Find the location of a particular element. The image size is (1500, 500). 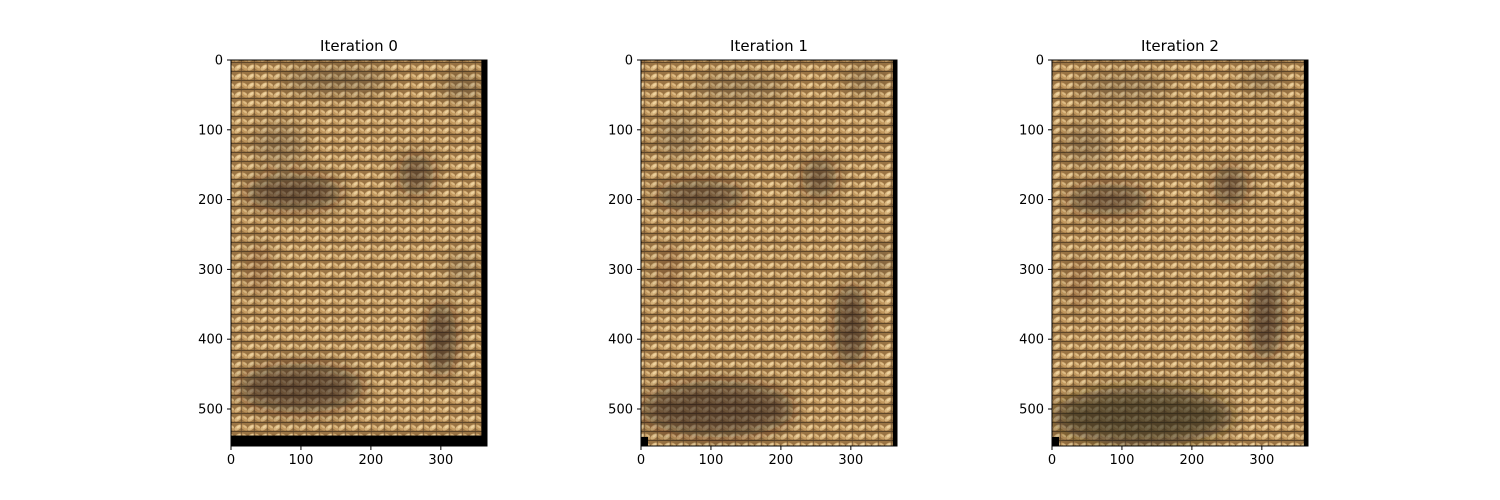

weave-texture is located at coordinates (1180, 253).